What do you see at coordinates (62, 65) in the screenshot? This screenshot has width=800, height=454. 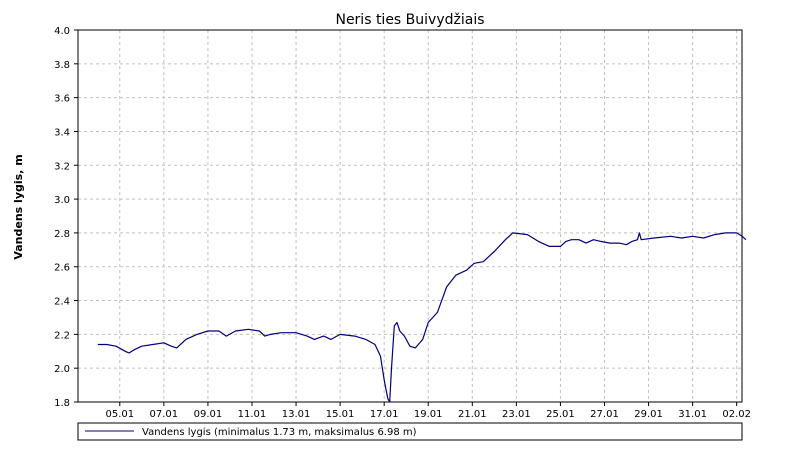 I see `y-tick-label: 3.8` at bounding box center [62, 65].